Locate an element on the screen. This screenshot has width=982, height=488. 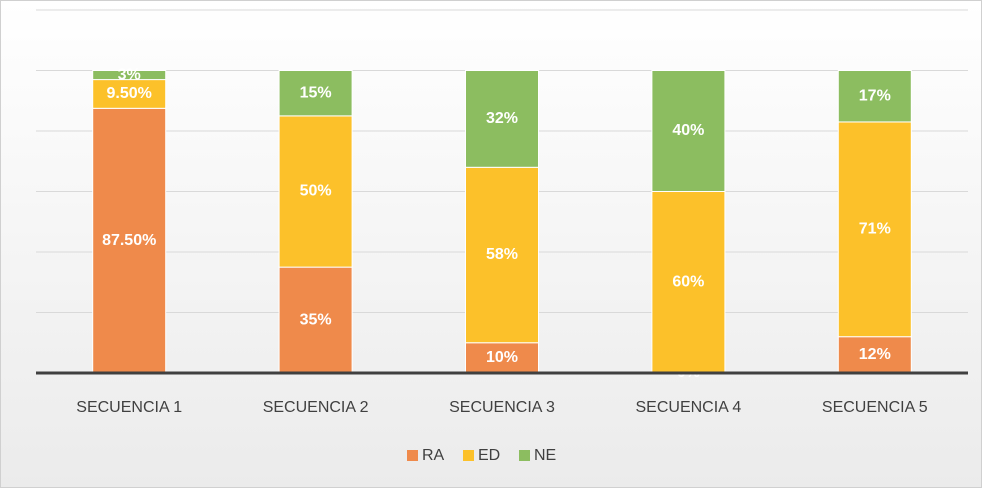
data-label: 60% is located at coordinates (688, 281).